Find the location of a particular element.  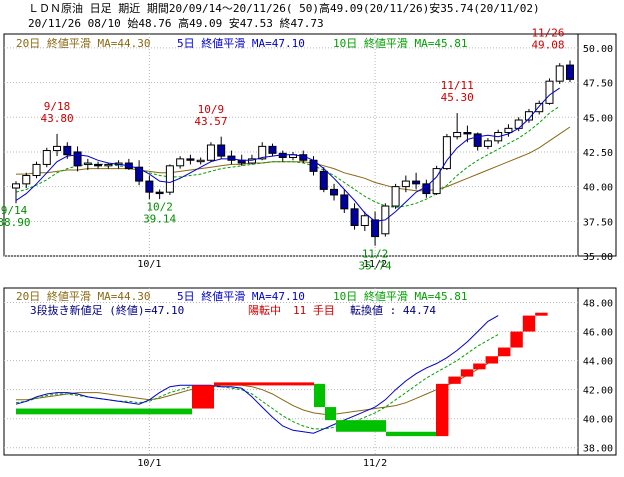

top-legend-item: 10日 終値平滑 MA=45.81 is located at coordinates (400, 43).